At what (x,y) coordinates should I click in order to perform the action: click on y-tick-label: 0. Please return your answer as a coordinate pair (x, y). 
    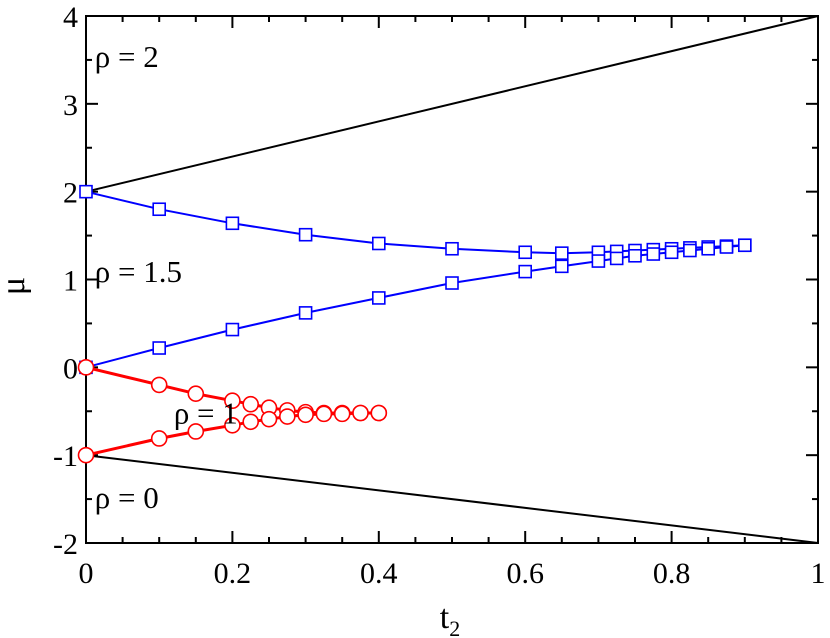
    Looking at the image, I should click on (70, 368).